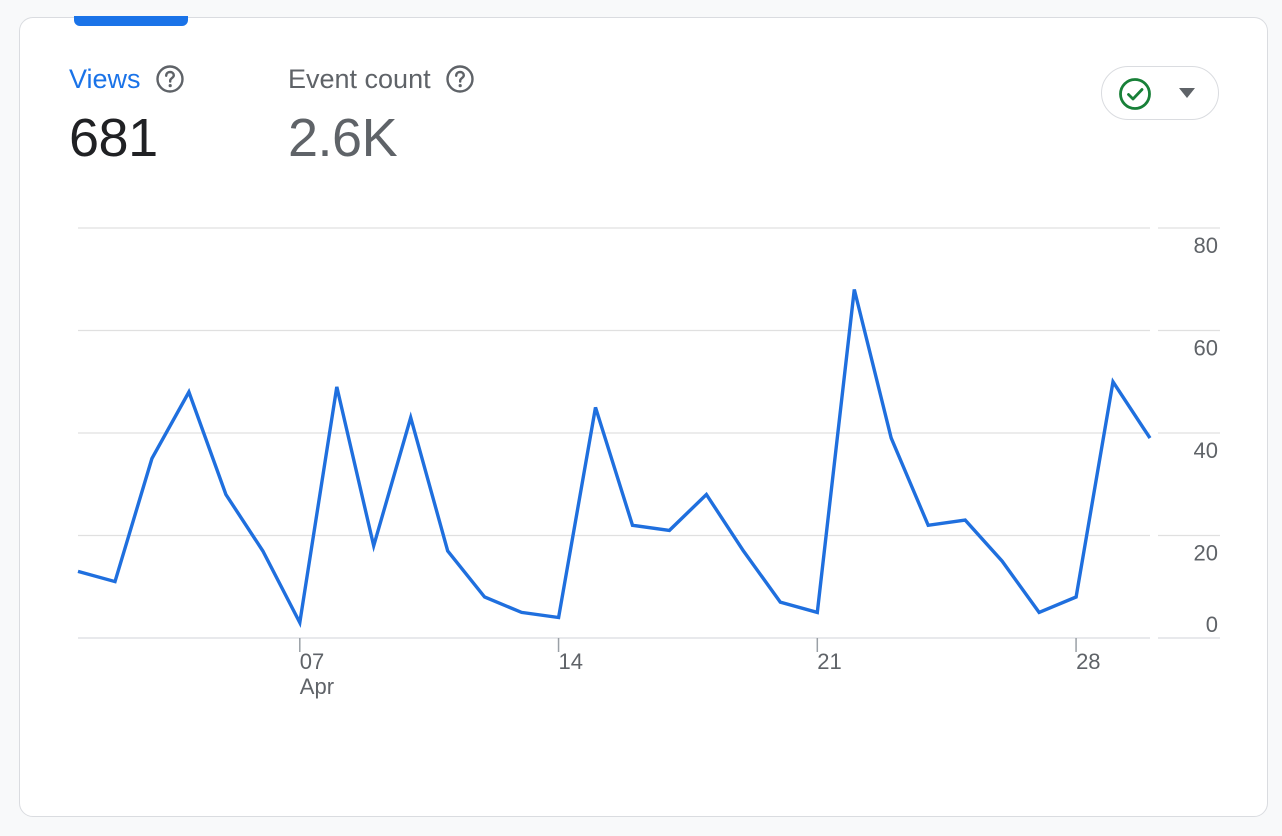 This screenshot has height=836, width=1282. What do you see at coordinates (1206, 348) in the screenshot?
I see `y-tick-label: 60` at bounding box center [1206, 348].